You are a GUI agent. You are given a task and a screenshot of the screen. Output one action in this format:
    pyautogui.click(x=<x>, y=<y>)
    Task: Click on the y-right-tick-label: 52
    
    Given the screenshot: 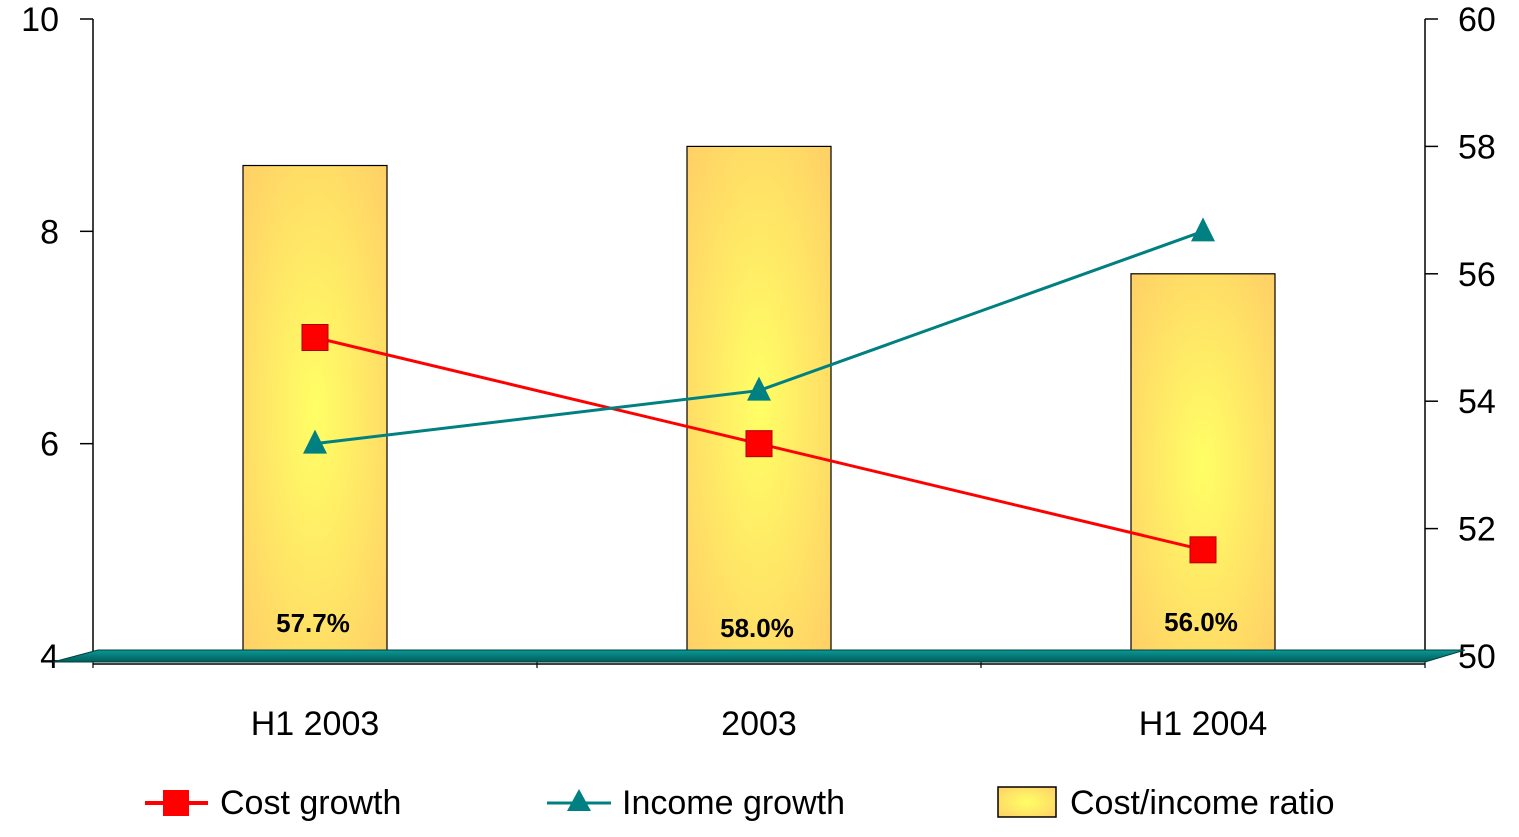 What is the action you would take?
    pyautogui.click(x=1477, y=530)
    